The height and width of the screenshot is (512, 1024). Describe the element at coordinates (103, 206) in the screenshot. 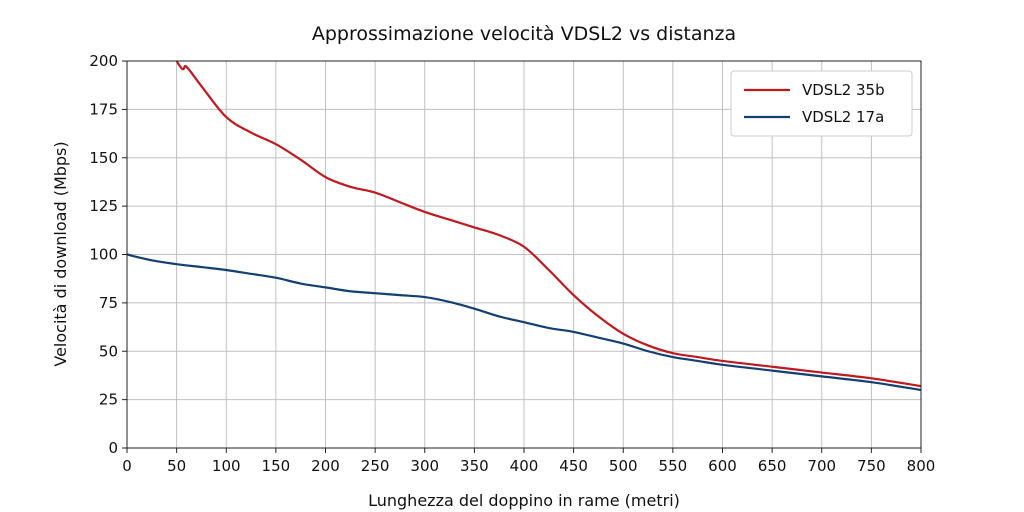

I see `y-tick-label: 125` at that location.